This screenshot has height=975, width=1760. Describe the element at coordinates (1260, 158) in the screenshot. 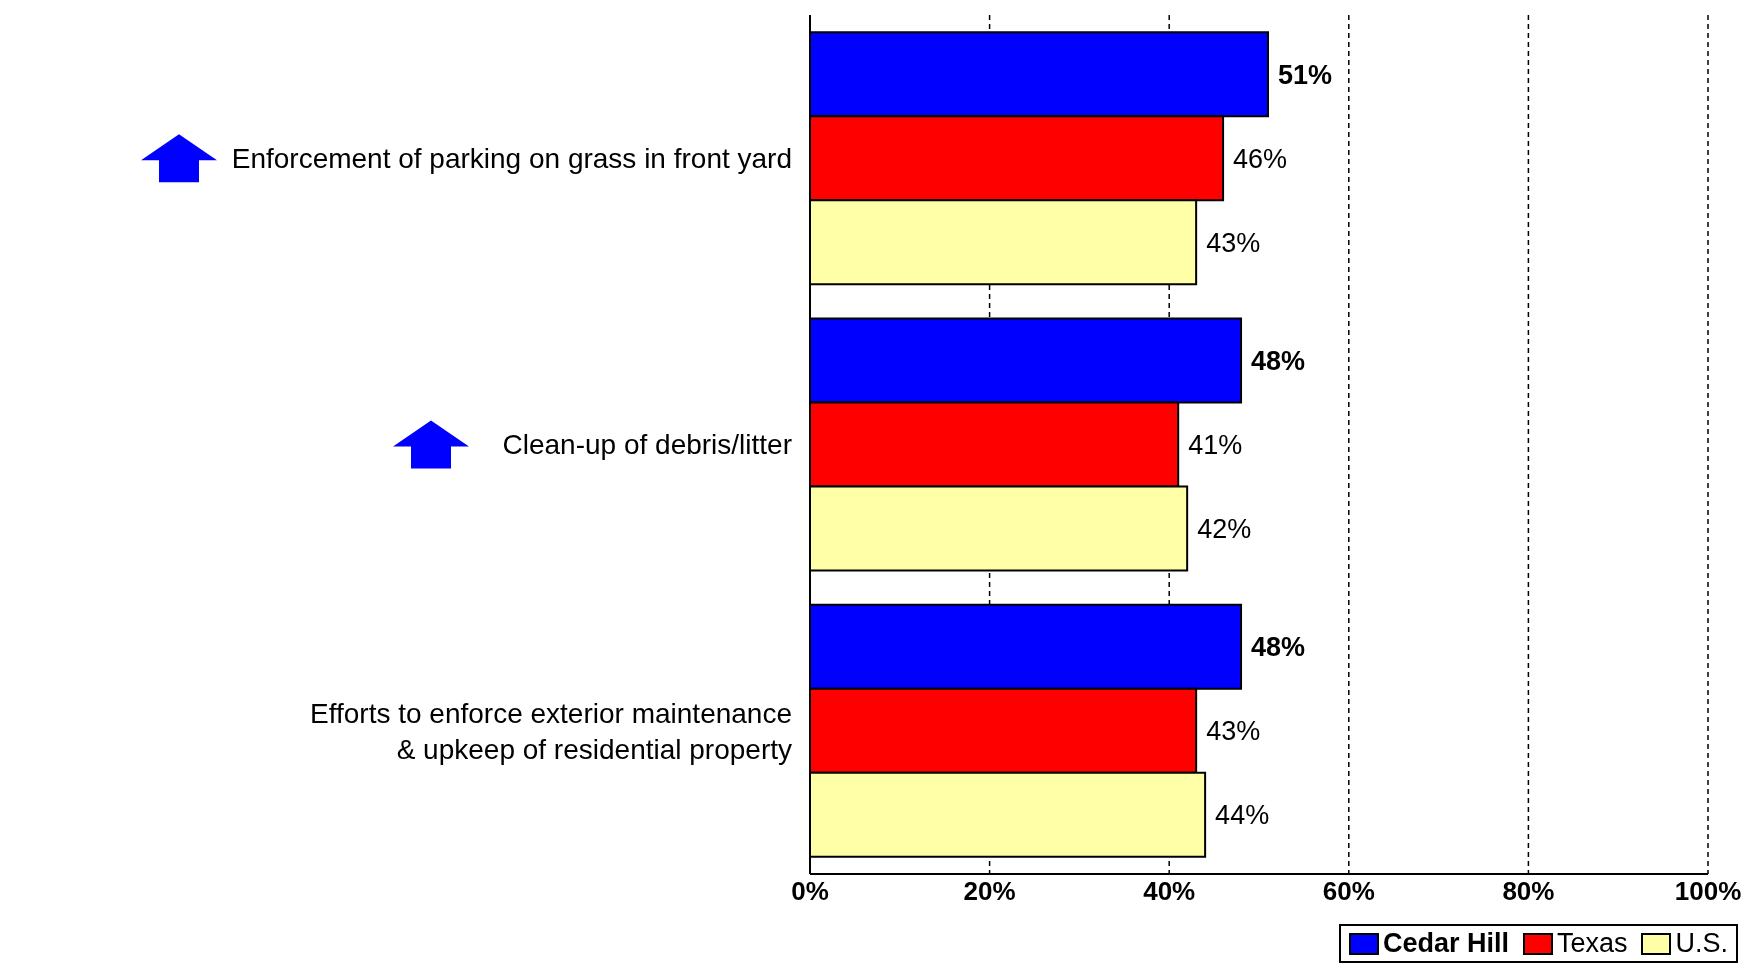

I see `data-label: 46%` at that location.